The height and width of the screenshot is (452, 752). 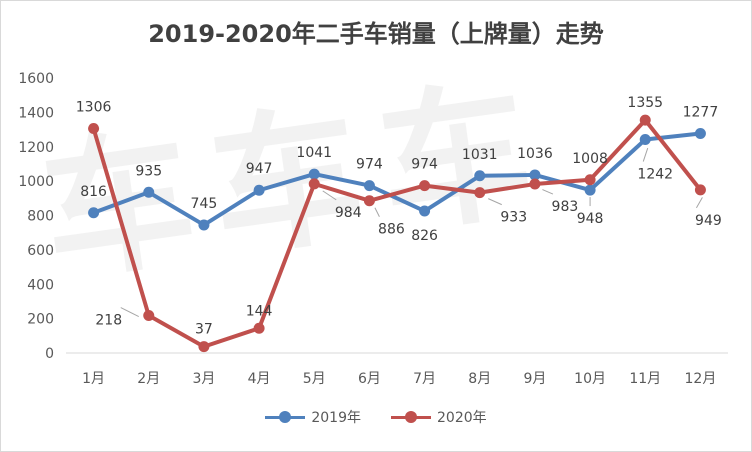 What do you see at coordinates (49, 354) in the screenshot?
I see `y-tick-label: 0` at bounding box center [49, 354].